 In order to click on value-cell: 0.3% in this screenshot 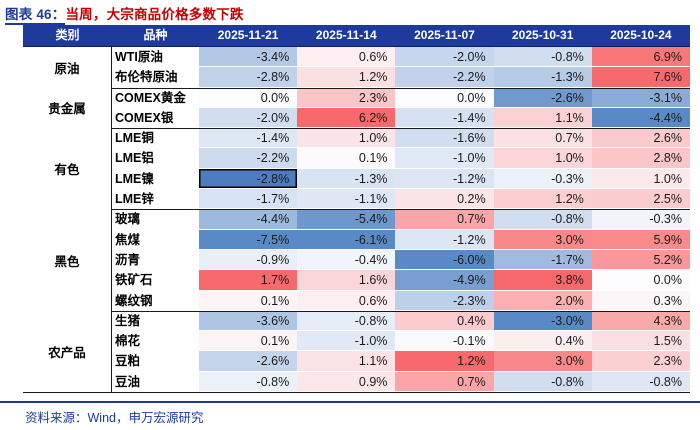, I will do `click(640, 300)`.